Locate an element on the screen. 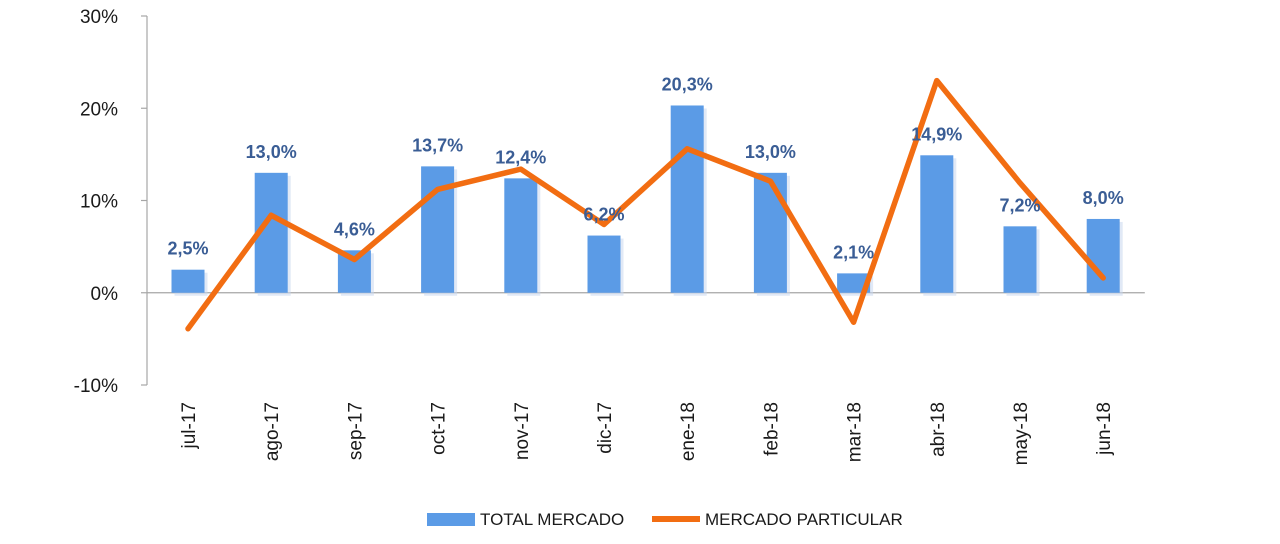 The image size is (1280, 544). y-axis: 30% 20% 10% 0% -10% is located at coordinates (111, 202).